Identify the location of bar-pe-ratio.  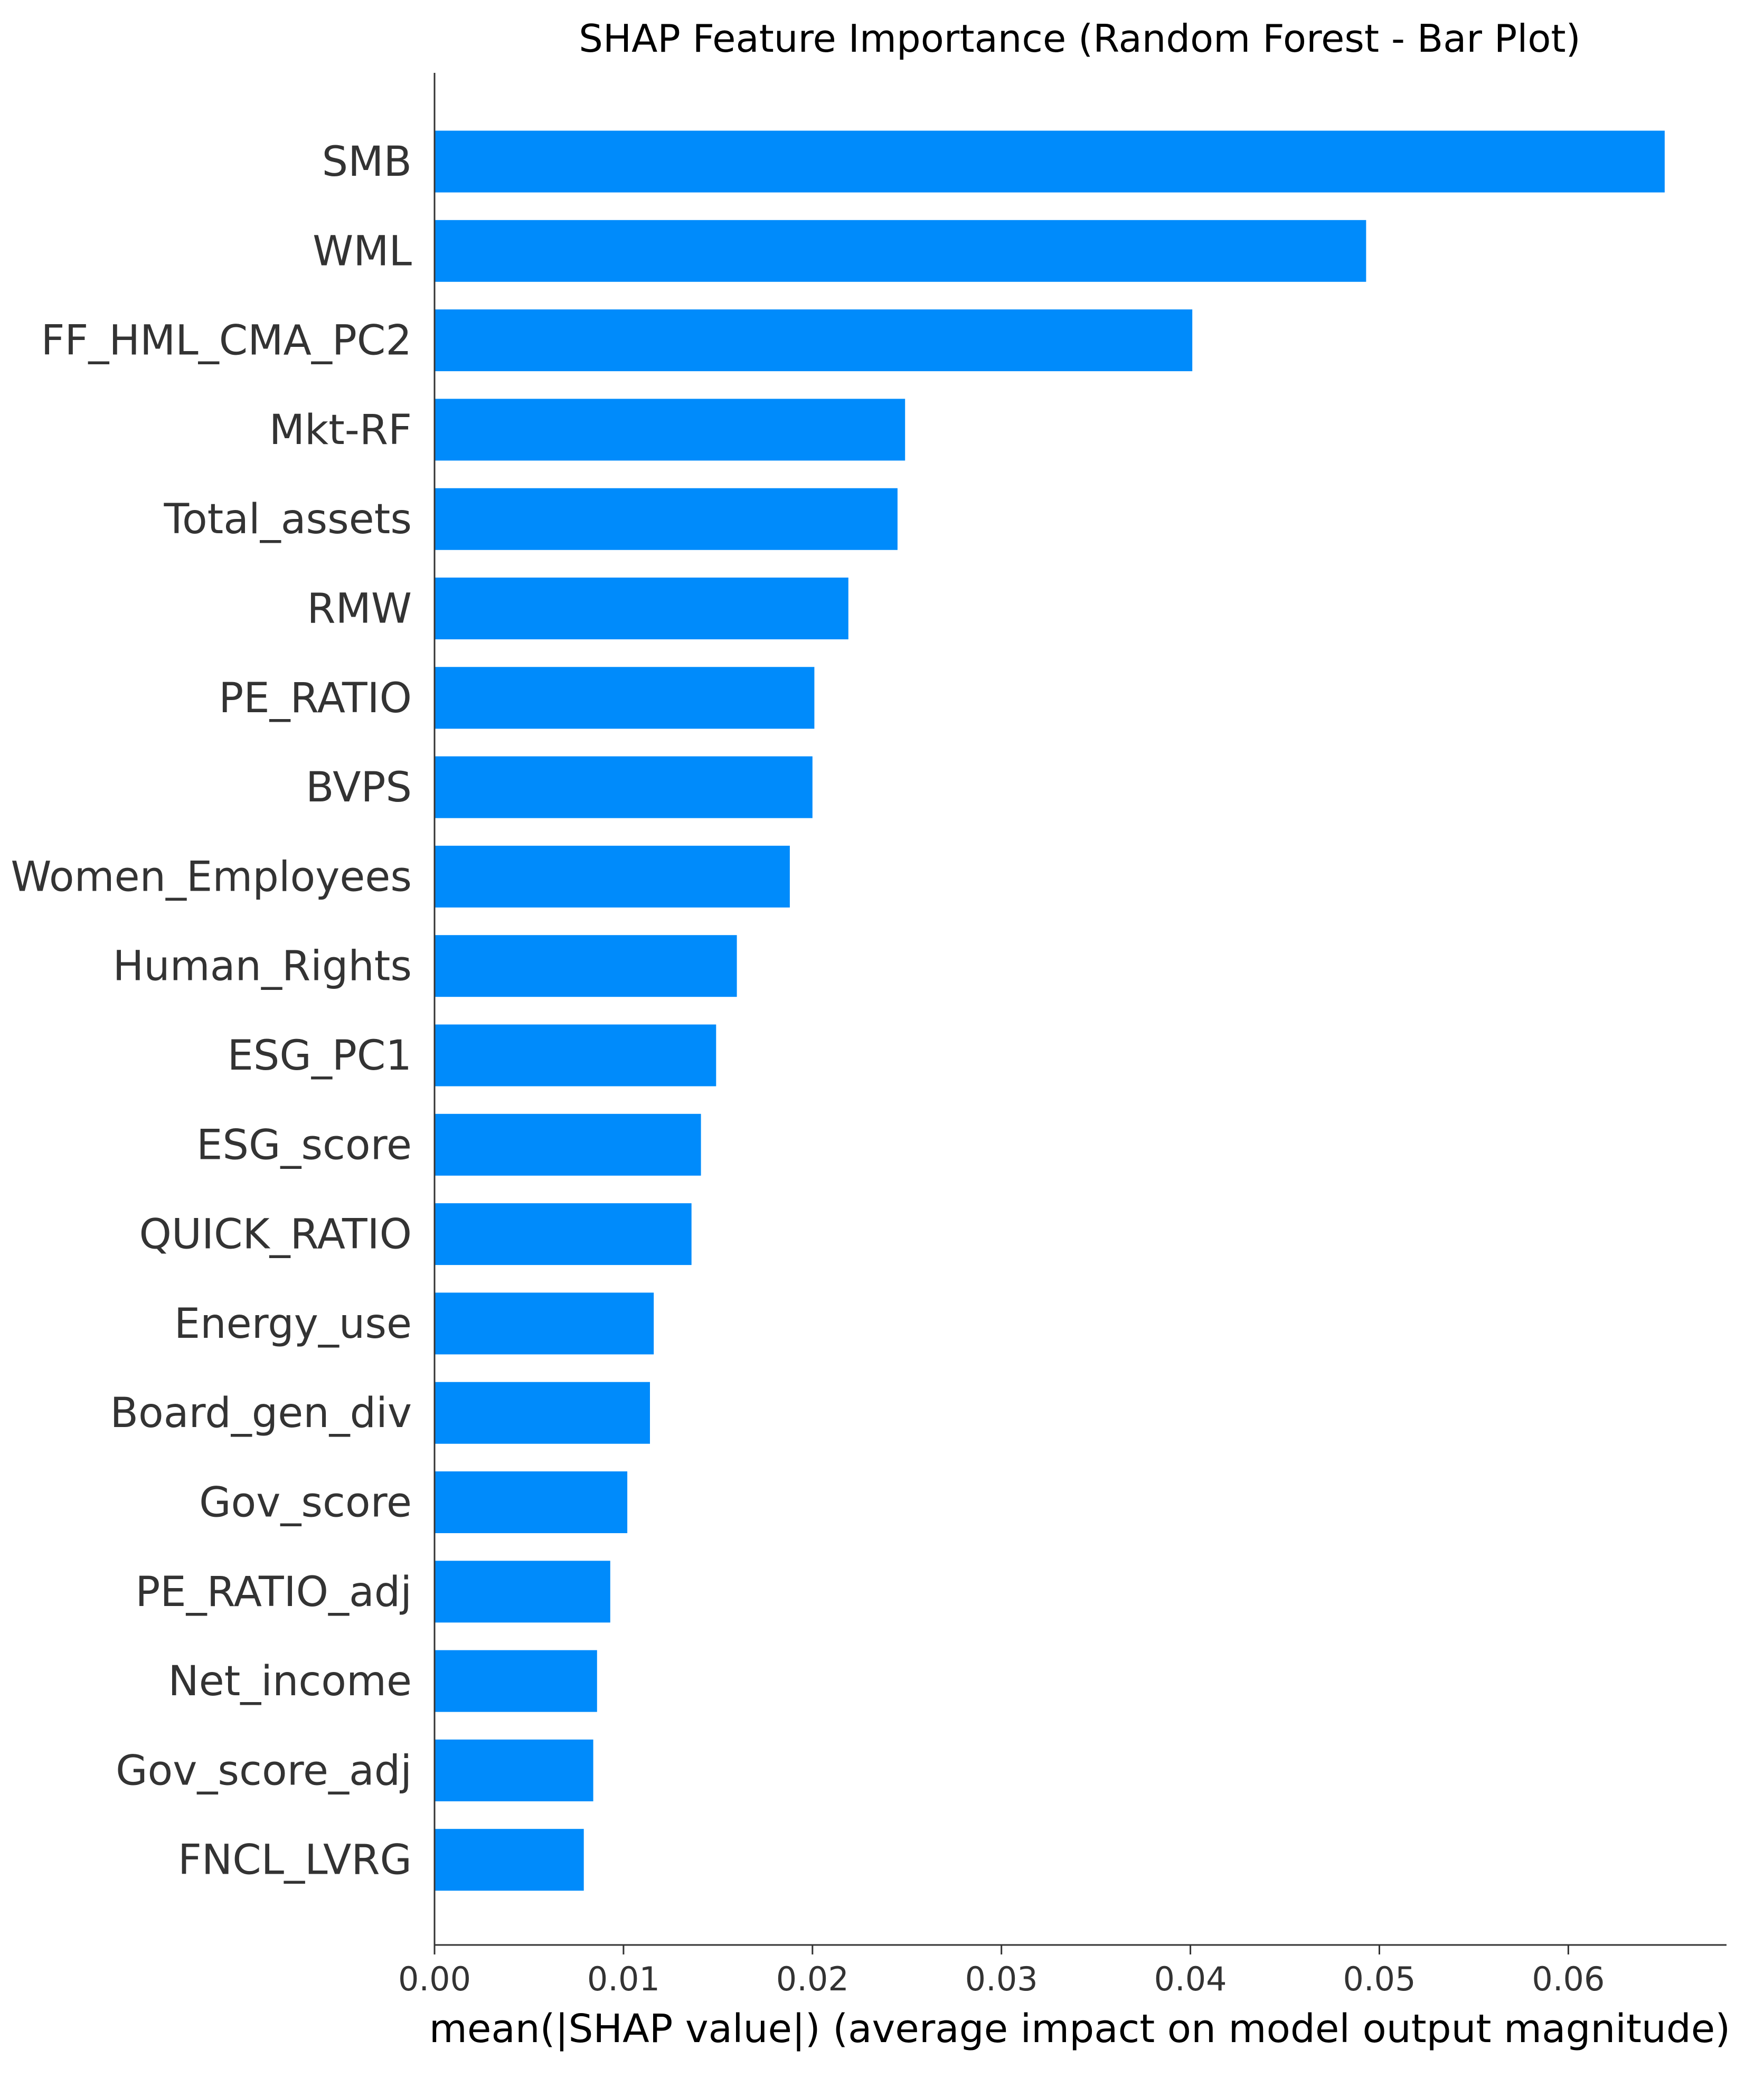
(625, 698).